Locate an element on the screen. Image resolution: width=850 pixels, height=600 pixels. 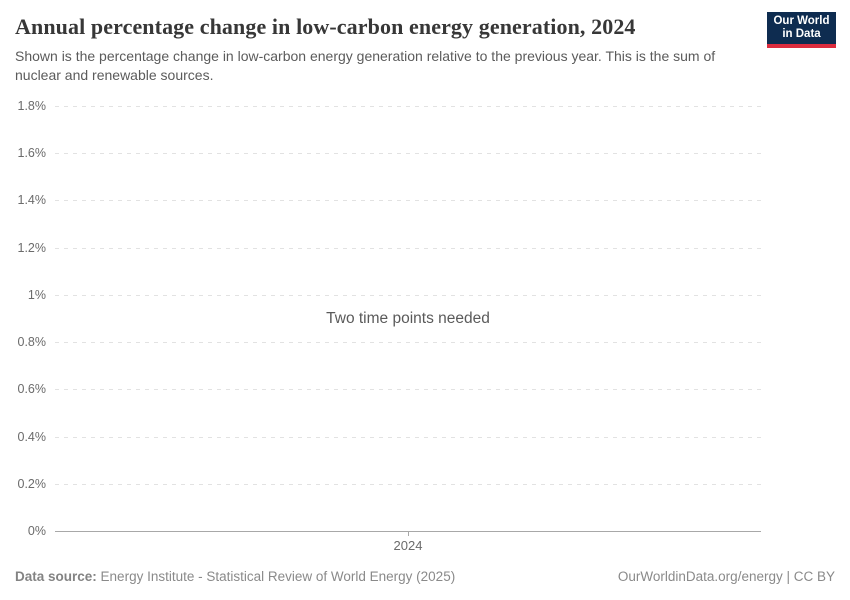
owid-logo-line2: in Data is located at coordinates (801, 34).